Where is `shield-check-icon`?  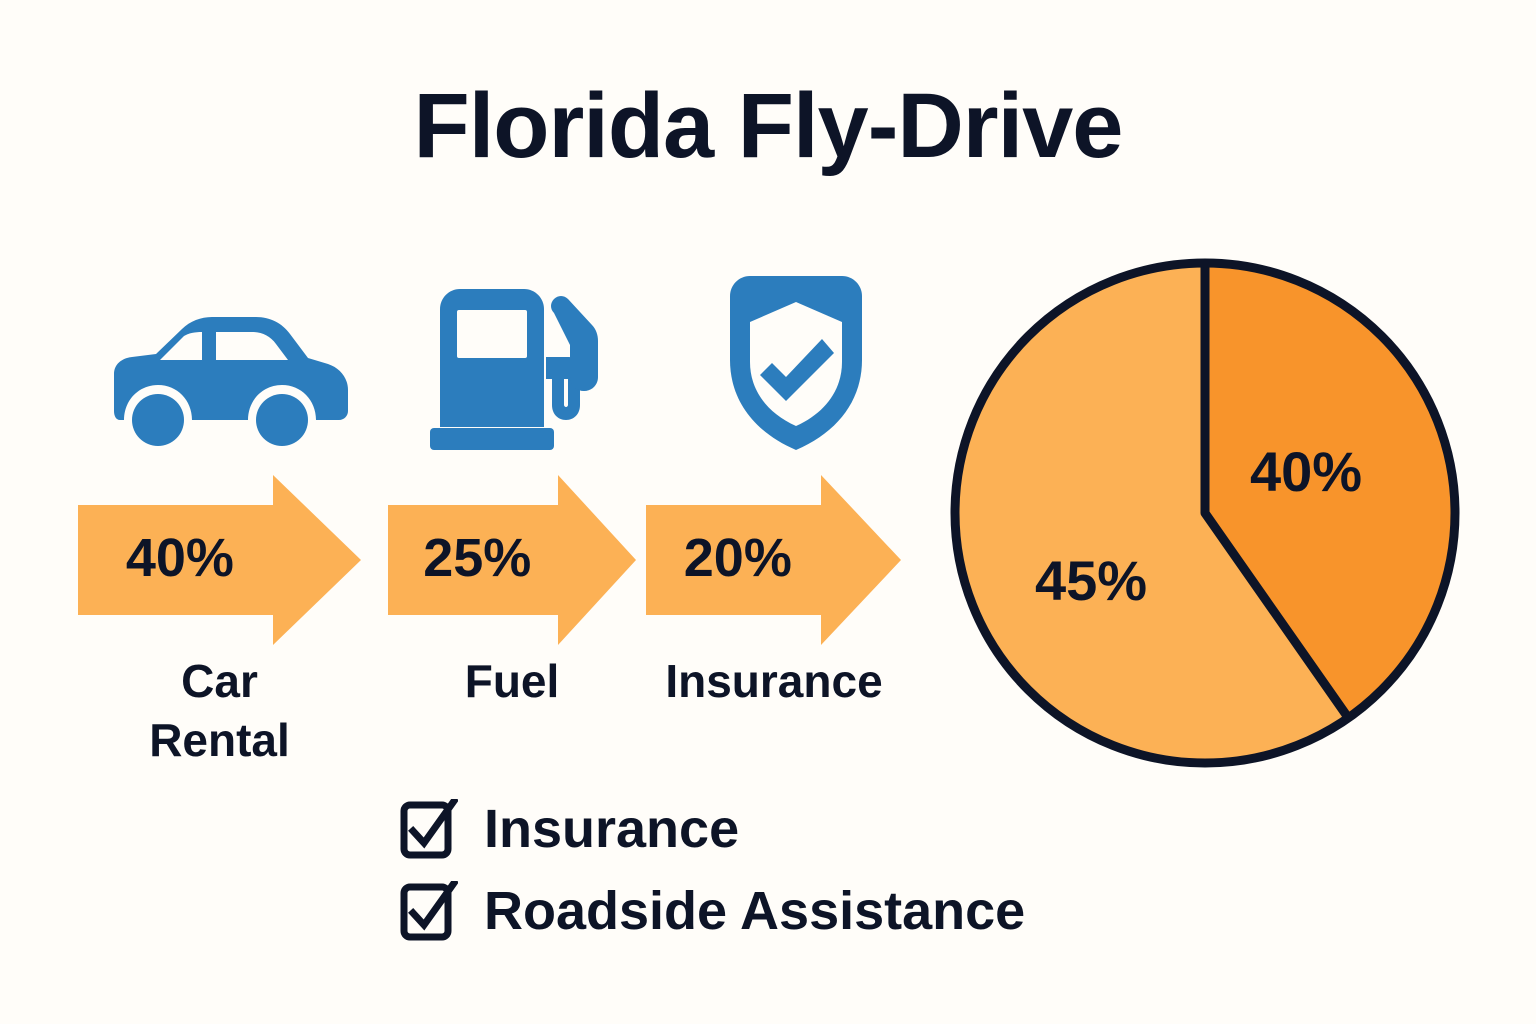
shield-check-icon is located at coordinates (796, 357).